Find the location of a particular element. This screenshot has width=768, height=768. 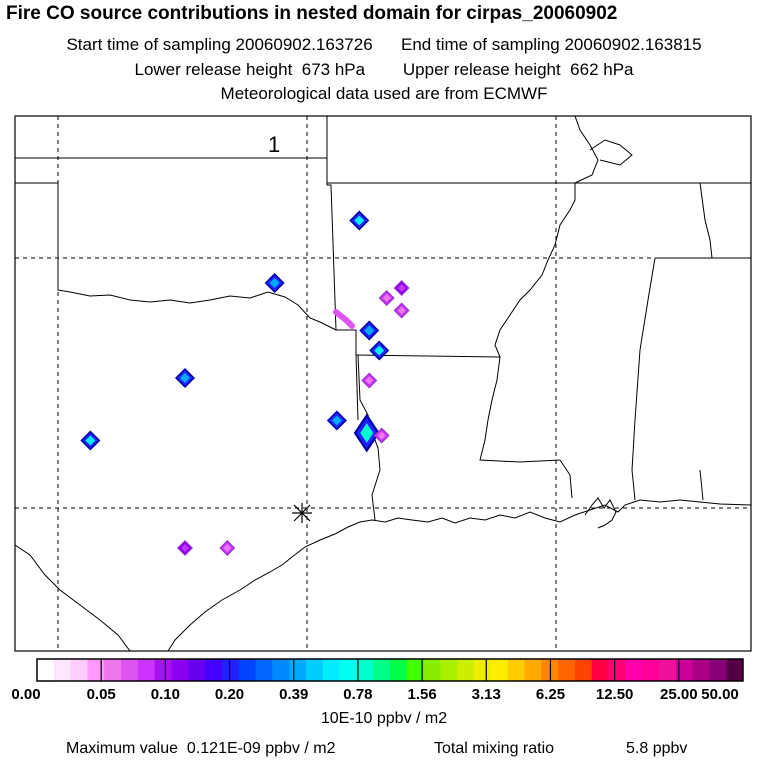

marker-stroke is located at coordinates (302, 513).